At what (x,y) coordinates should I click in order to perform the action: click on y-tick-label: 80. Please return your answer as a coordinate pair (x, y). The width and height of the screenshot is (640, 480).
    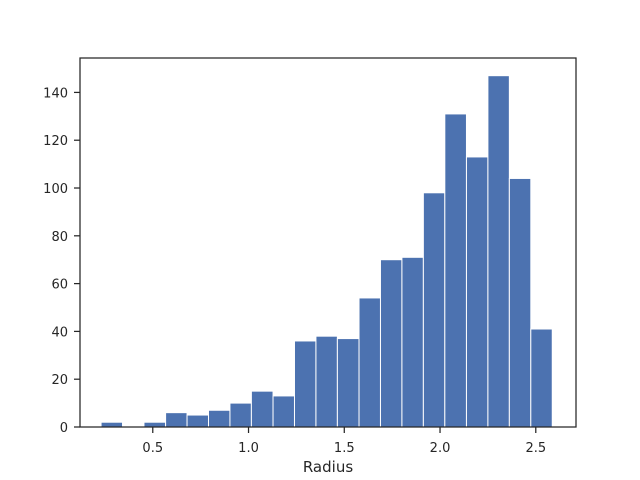
    Looking at the image, I should click on (59, 237).